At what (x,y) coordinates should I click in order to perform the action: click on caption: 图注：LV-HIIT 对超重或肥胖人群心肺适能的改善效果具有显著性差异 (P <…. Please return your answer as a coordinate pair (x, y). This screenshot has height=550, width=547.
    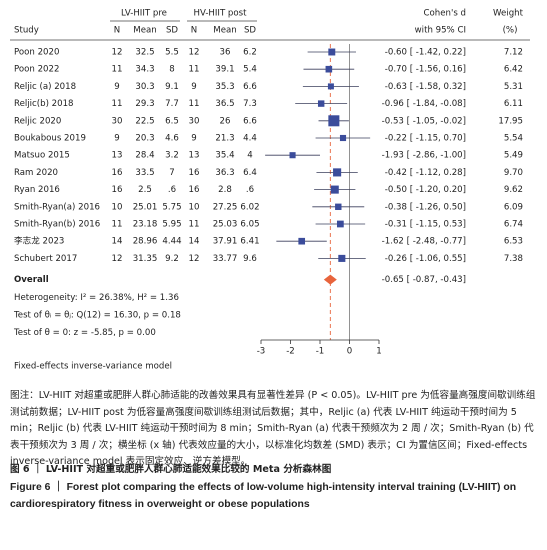
    Looking at the image, I should click on (273, 428).